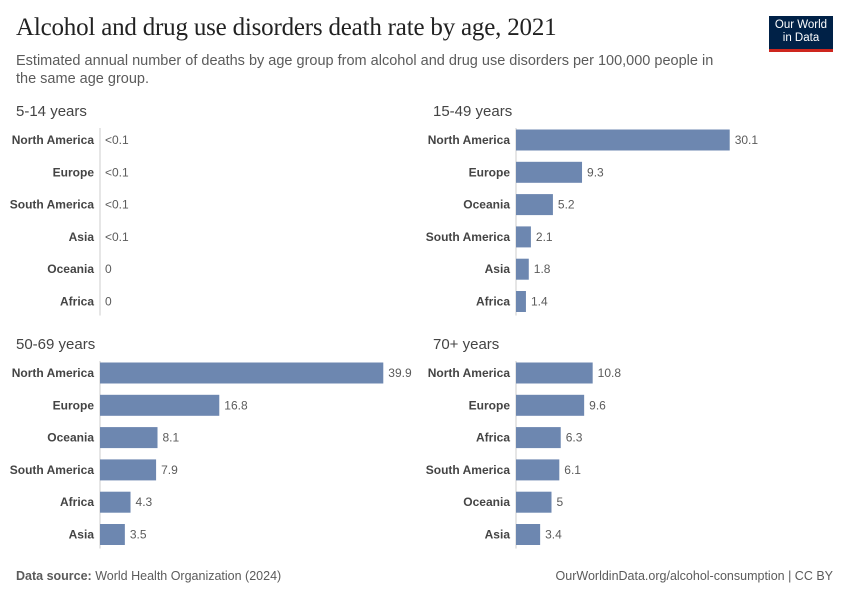 The height and width of the screenshot is (600, 850). What do you see at coordinates (171, 438) in the screenshot?
I see `value-label: 8.1` at bounding box center [171, 438].